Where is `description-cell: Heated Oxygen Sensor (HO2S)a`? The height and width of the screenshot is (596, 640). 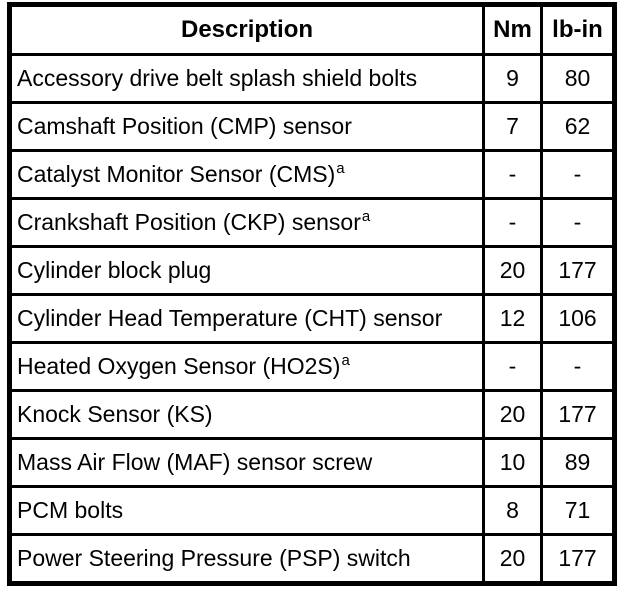 description-cell: Heated Oxygen Sensor (HO2S)a is located at coordinates (246, 366).